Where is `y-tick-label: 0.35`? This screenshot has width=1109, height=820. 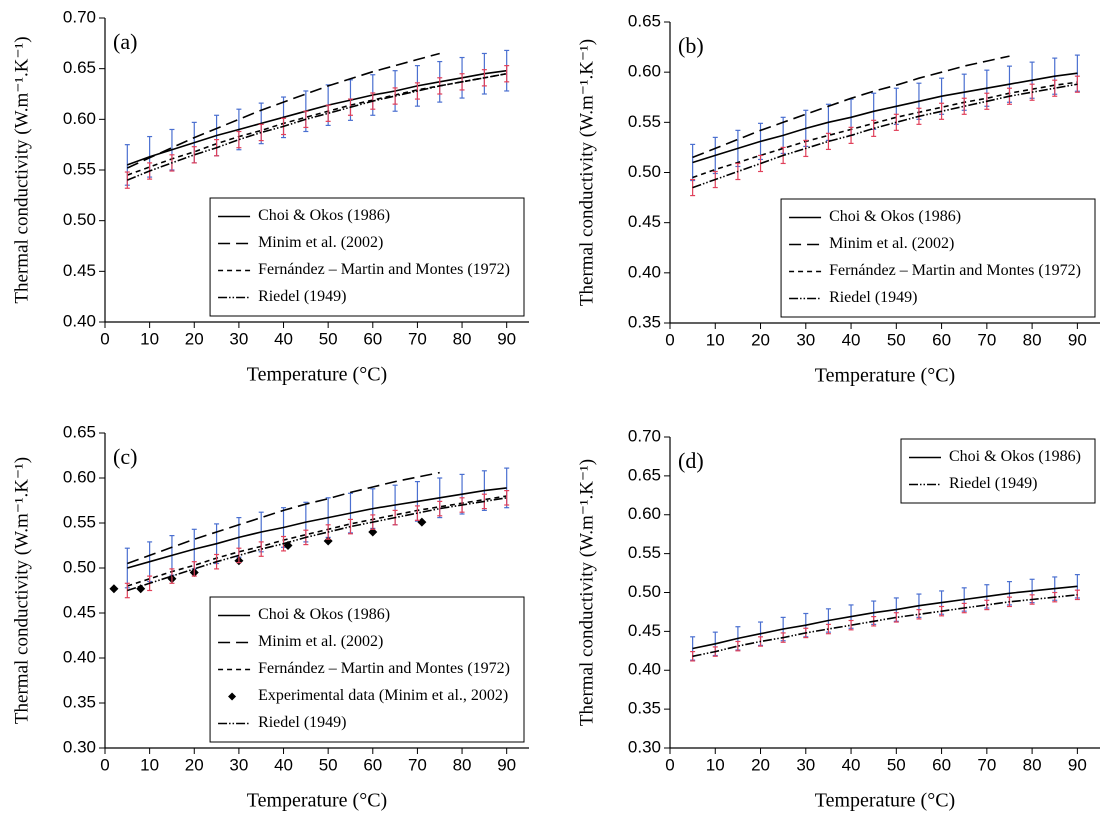
y-tick-label: 0.35 is located at coordinates (644, 321).